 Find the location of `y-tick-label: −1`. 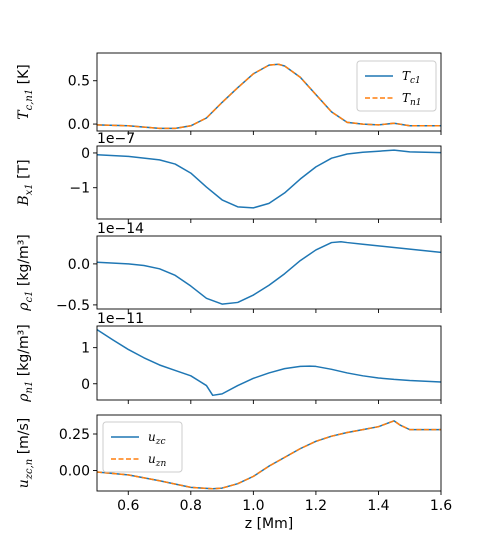

y-tick-label: −1 is located at coordinates (79, 189).